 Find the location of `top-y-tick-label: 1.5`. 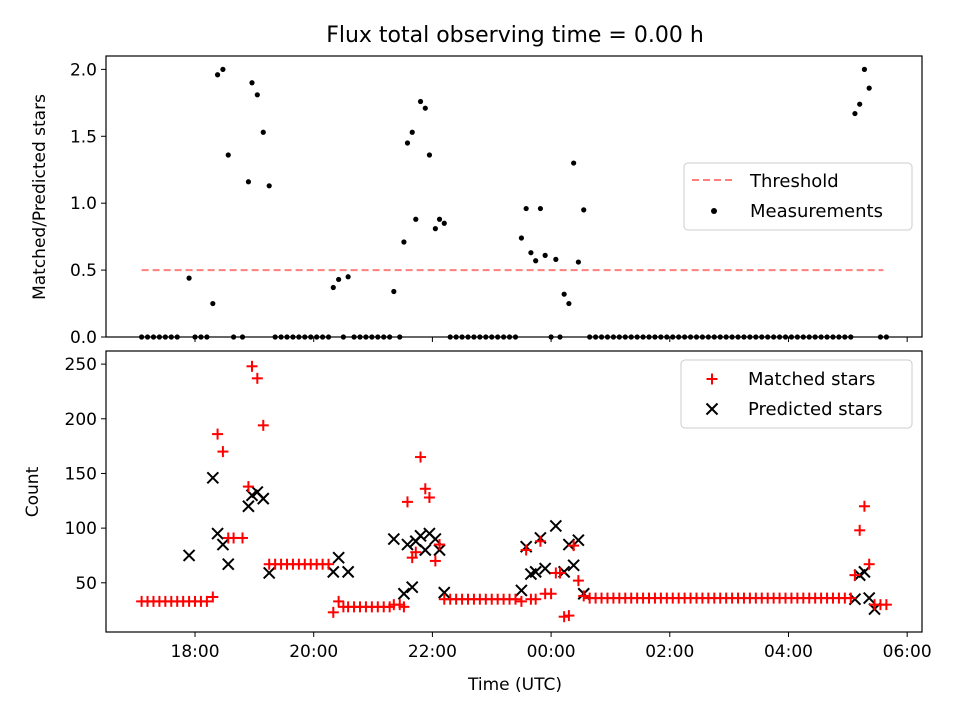

top-y-tick-label: 1.5 is located at coordinates (83, 137).